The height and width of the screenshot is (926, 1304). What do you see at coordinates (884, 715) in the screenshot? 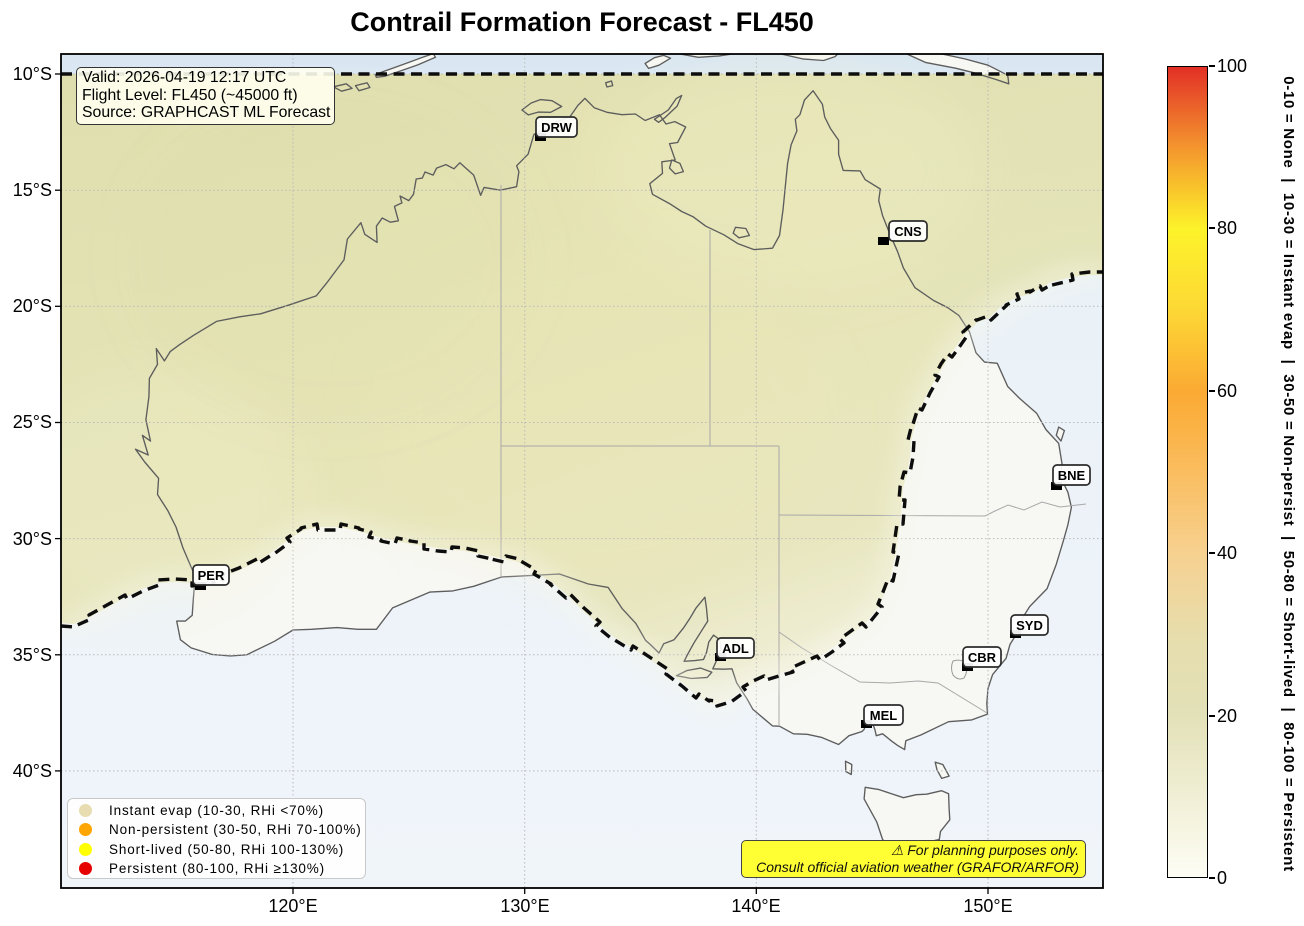
I see `svg-text: MEL` at bounding box center [884, 715].